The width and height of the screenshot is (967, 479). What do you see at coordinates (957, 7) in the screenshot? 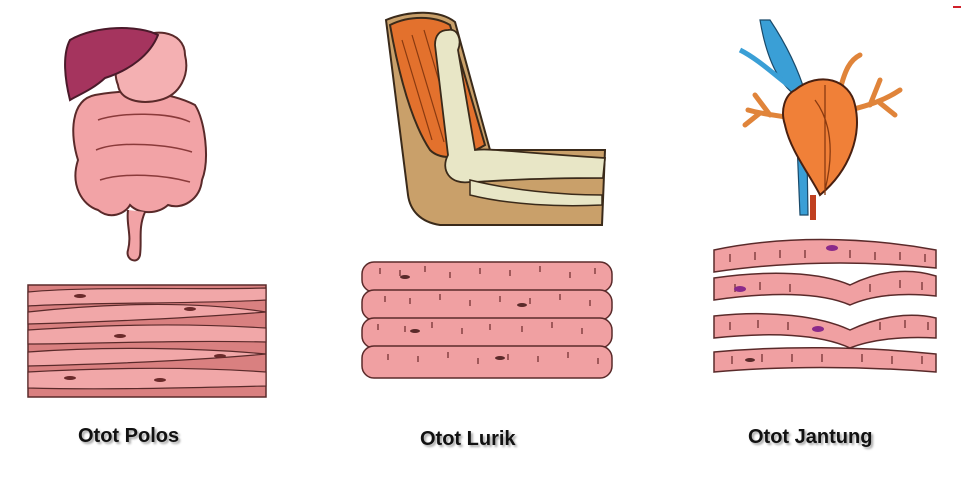
I see `corner-mark` at bounding box center [957, 7].